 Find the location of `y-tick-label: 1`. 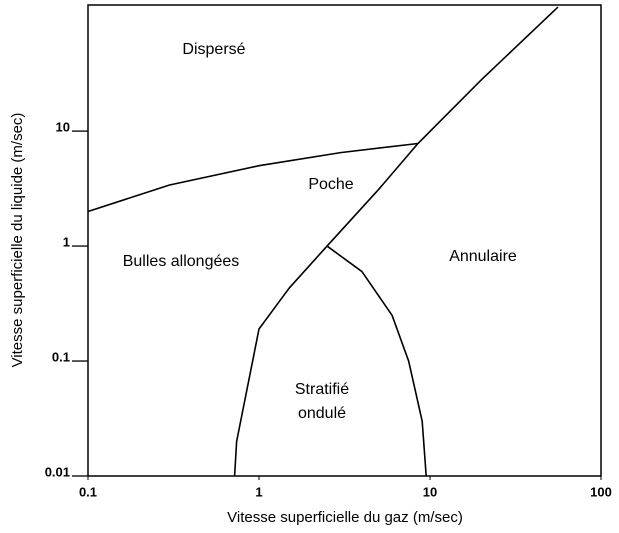

y-tick-label: 1 is located at coordinates (66, 242).